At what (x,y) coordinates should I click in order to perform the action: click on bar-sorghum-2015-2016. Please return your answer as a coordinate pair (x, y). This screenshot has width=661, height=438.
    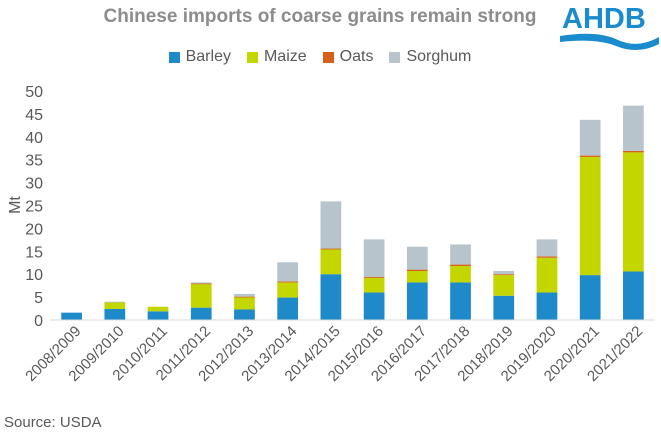
    Looking at the image, I should click on (374, 258).